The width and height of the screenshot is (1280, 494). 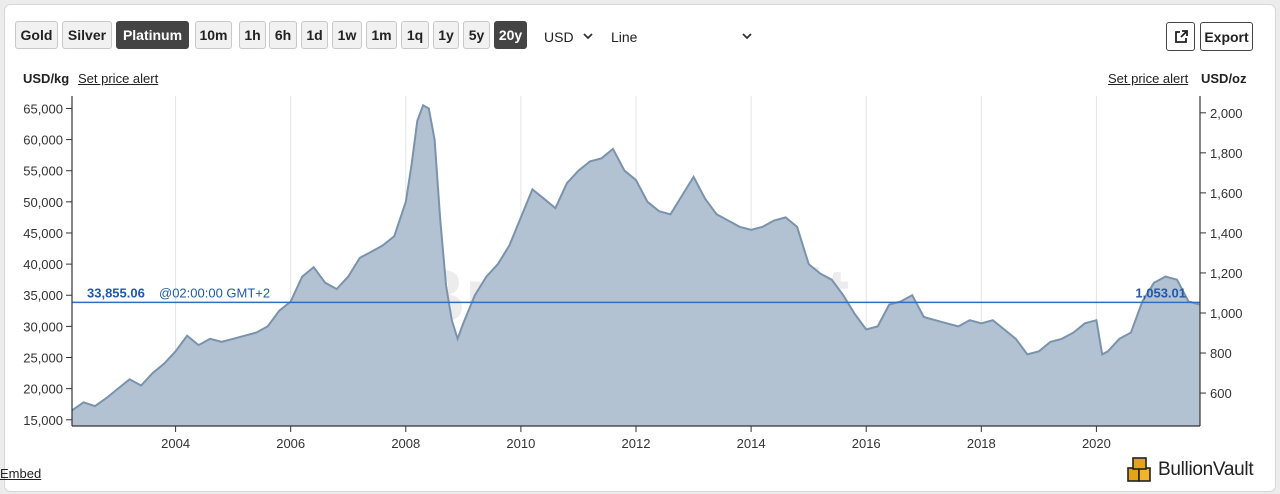 I want to click on brand-logo: BullionVault, so click(x=1190, y=470).